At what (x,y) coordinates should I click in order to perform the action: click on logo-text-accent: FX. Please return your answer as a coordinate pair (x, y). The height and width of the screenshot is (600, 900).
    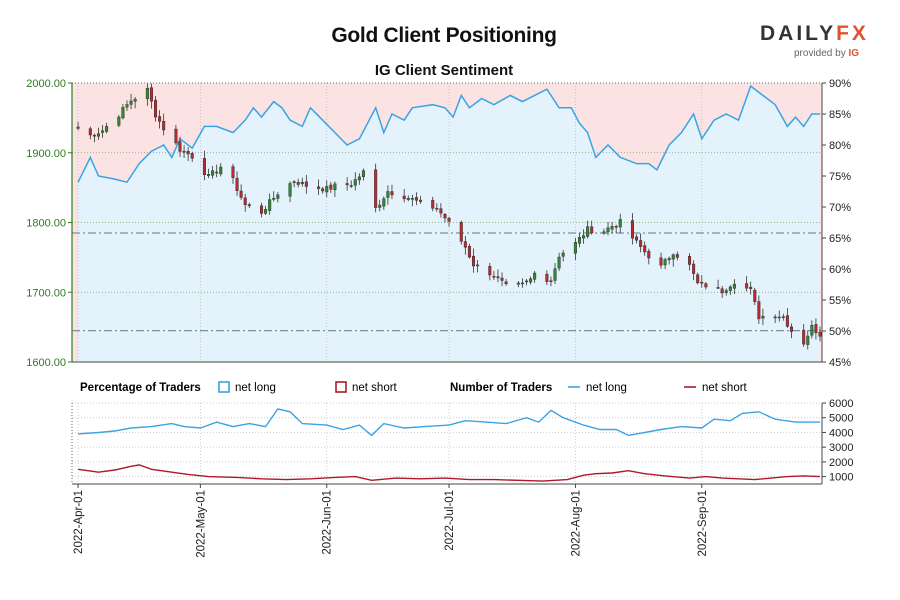
    Looking at the image, I should click on (852, 33).